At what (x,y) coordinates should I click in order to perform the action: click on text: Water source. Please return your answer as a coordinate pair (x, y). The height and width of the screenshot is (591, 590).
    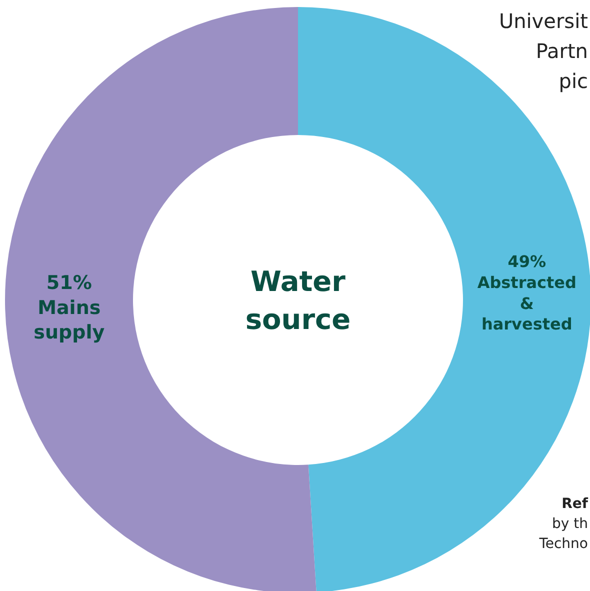
    Looking at the image, I should click on (298, 300).